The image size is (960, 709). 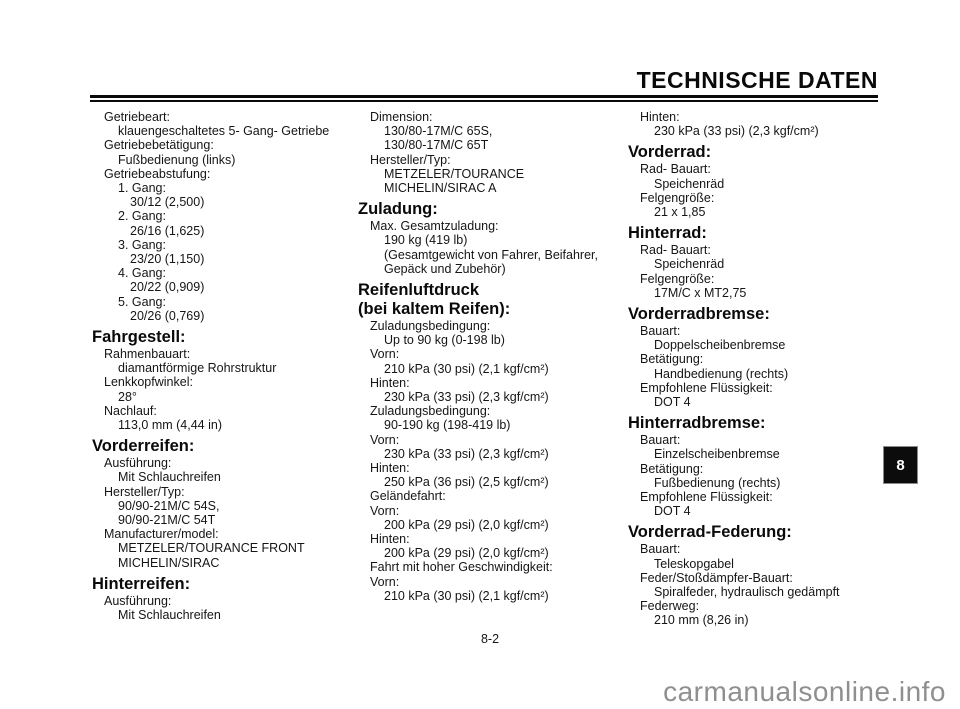 I want to click on spec-line: 23/20 (1,150), so click(x=167, y=259).